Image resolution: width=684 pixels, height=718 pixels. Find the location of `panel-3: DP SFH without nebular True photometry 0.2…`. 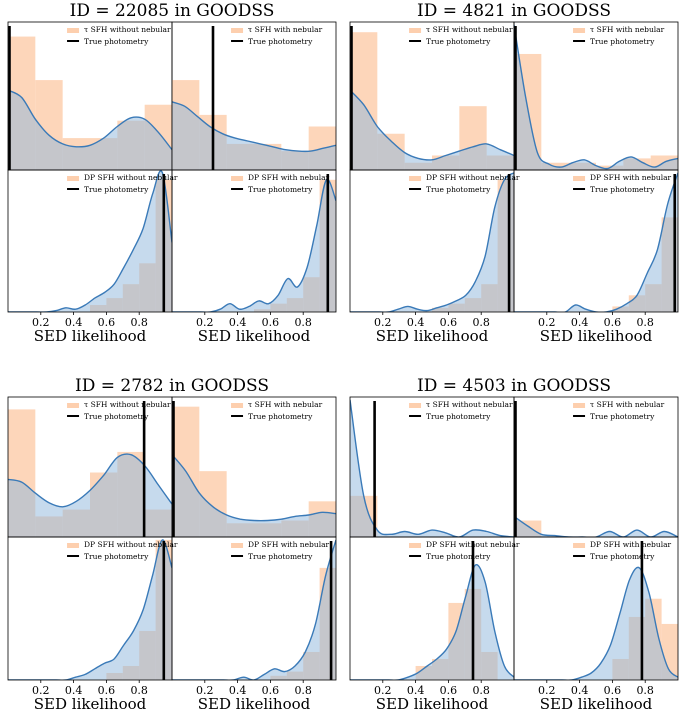

panel-3: DP SFH without nebular True photometry 0.2… is located at coordinates (92, 624).